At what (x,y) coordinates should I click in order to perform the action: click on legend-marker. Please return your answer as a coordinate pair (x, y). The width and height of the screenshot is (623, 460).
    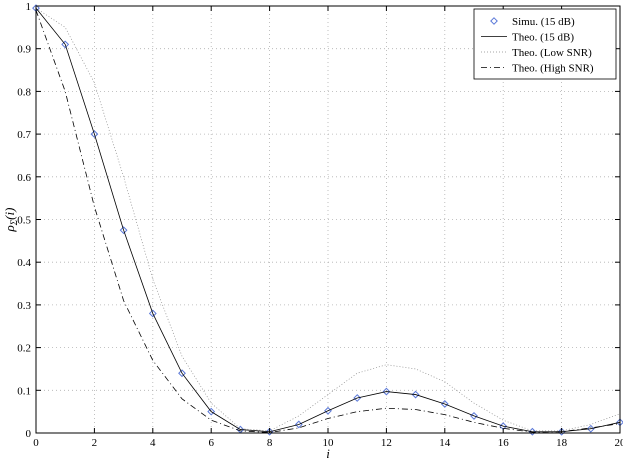
    Looking at the image, I should click on (494, 21).